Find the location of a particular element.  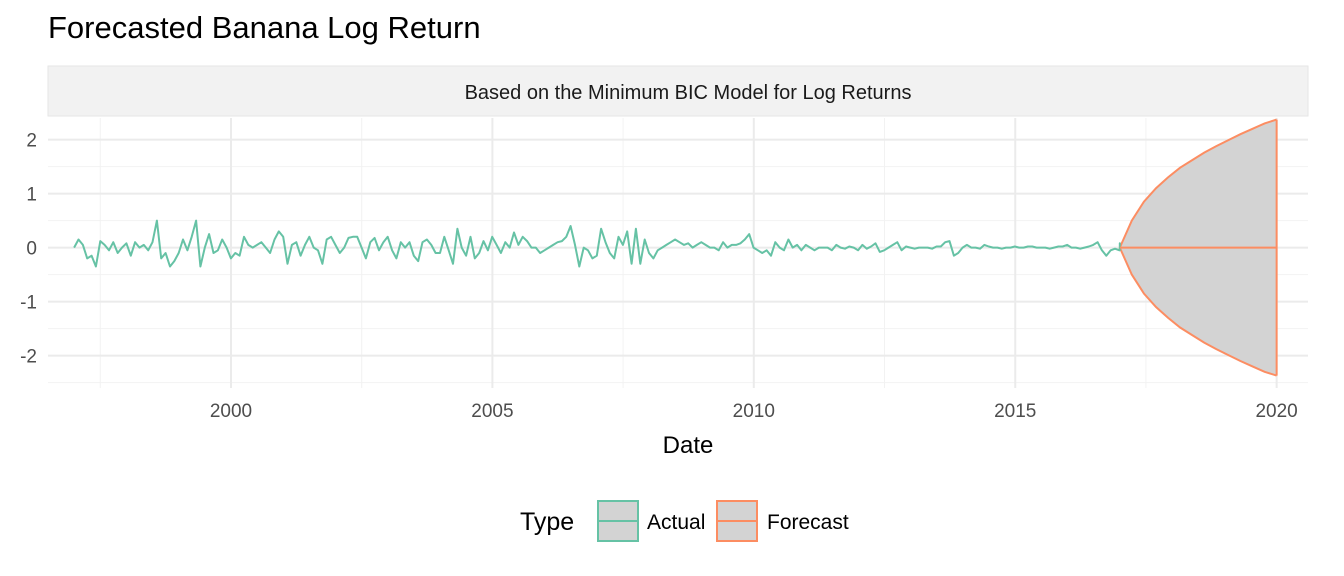

y-tick-label: 2 is located at coordinates (31, 141).